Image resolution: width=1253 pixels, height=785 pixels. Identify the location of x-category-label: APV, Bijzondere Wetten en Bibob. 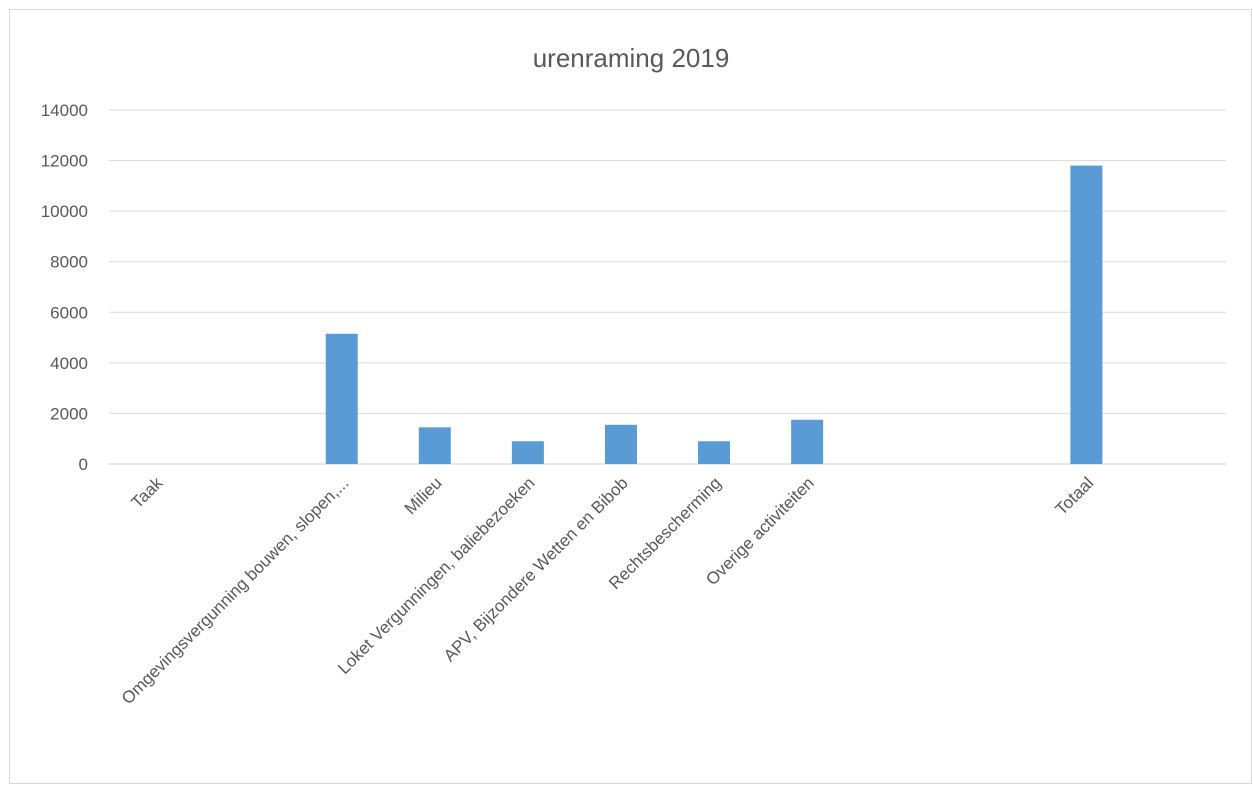
(536, 569).